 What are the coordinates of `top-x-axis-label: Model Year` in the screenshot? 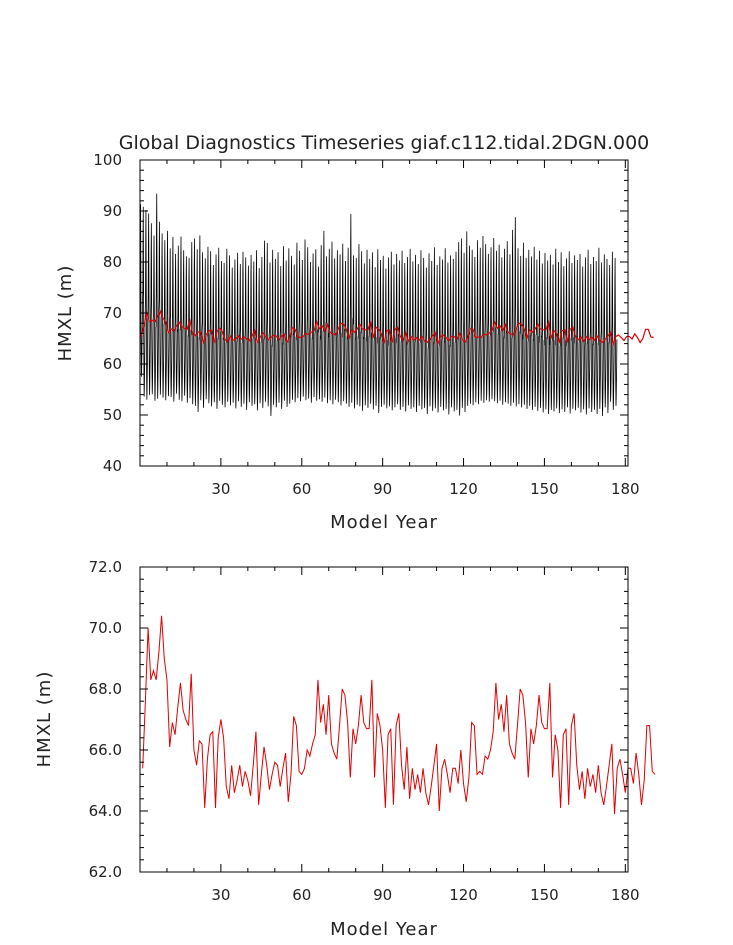 It's located at (384, 522).